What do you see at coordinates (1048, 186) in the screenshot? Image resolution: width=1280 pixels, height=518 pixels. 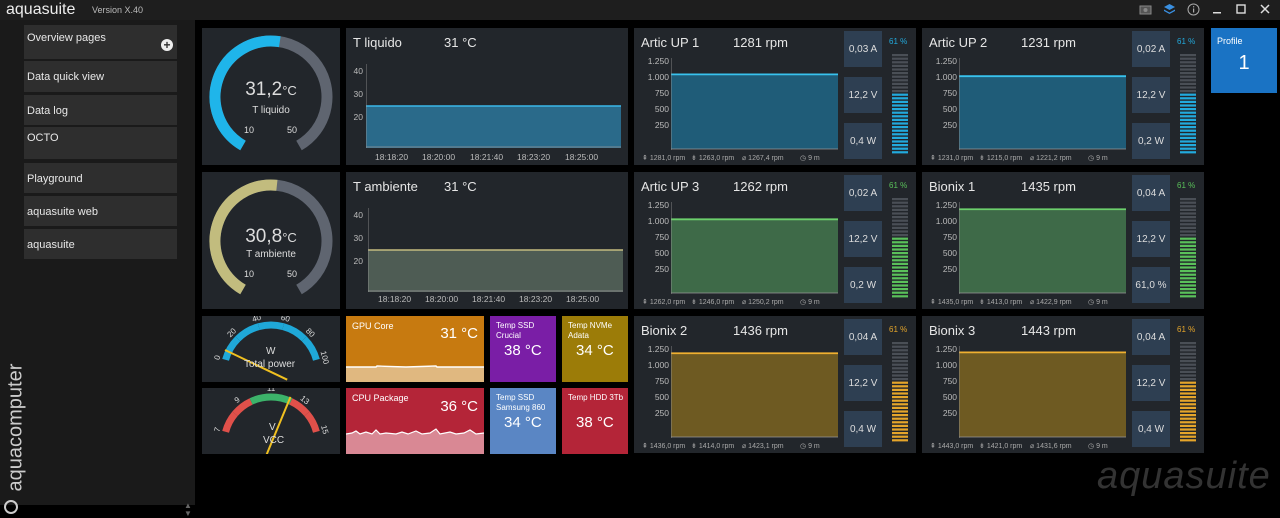 I see `fan-rpm: 1435 rpm` at bounding box center [1048, 186].